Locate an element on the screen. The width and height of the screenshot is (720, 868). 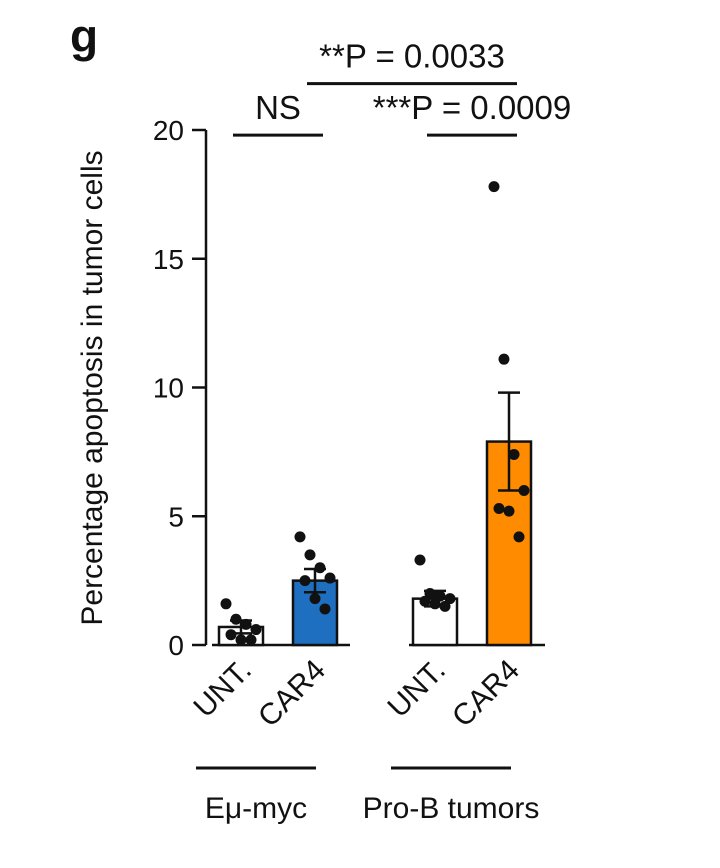
y-axis-label: Percentage apoptosis in tumor cells is located at coordinates (92, 387).